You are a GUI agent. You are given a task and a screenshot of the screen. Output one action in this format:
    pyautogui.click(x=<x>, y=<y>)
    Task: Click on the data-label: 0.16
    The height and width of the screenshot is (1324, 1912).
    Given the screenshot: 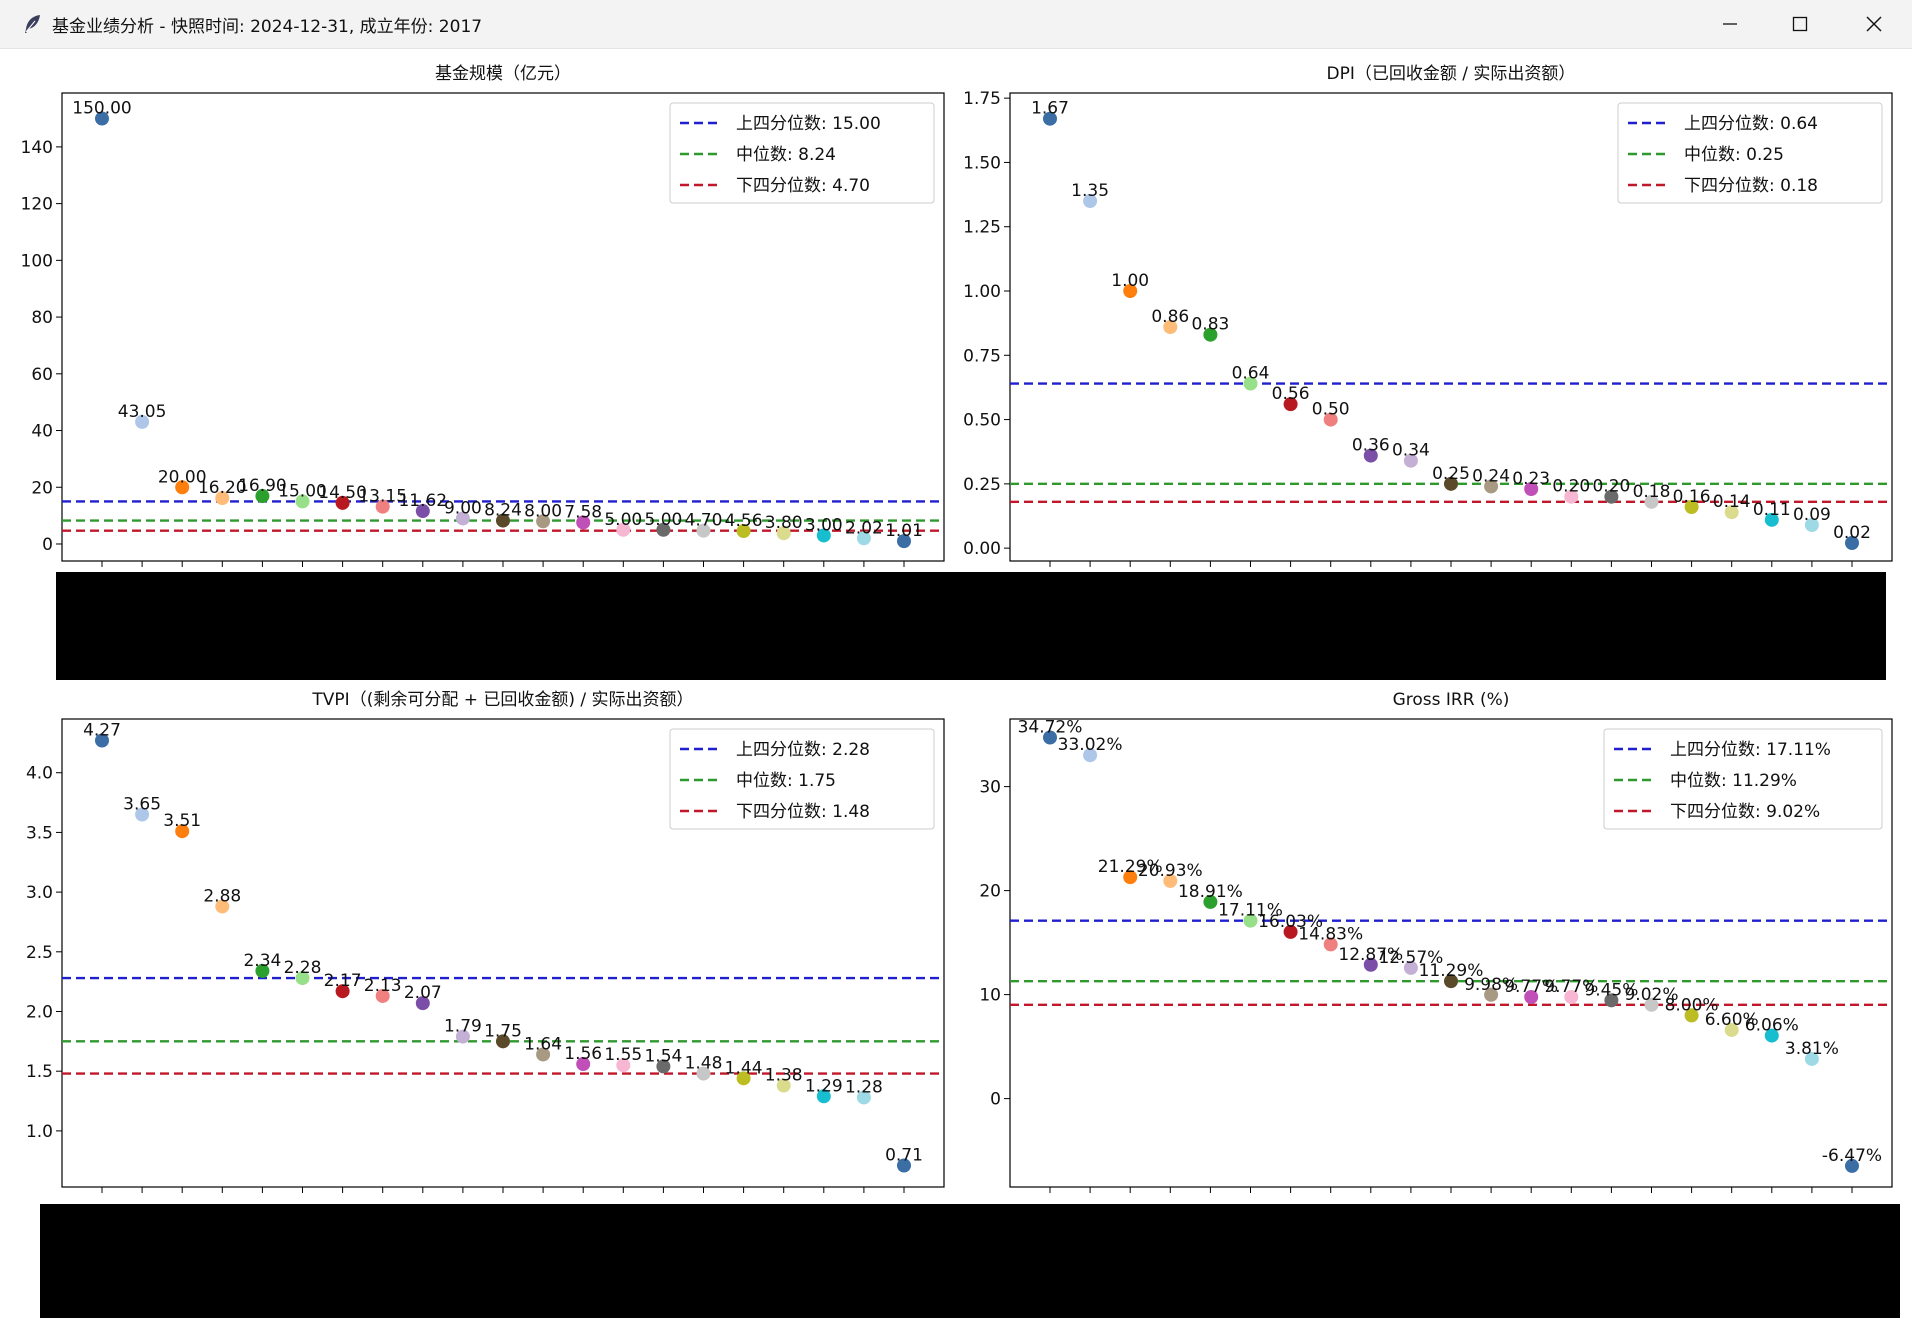 What is the action you would take?
    pyautogui.click(x=1692, y=497)
    